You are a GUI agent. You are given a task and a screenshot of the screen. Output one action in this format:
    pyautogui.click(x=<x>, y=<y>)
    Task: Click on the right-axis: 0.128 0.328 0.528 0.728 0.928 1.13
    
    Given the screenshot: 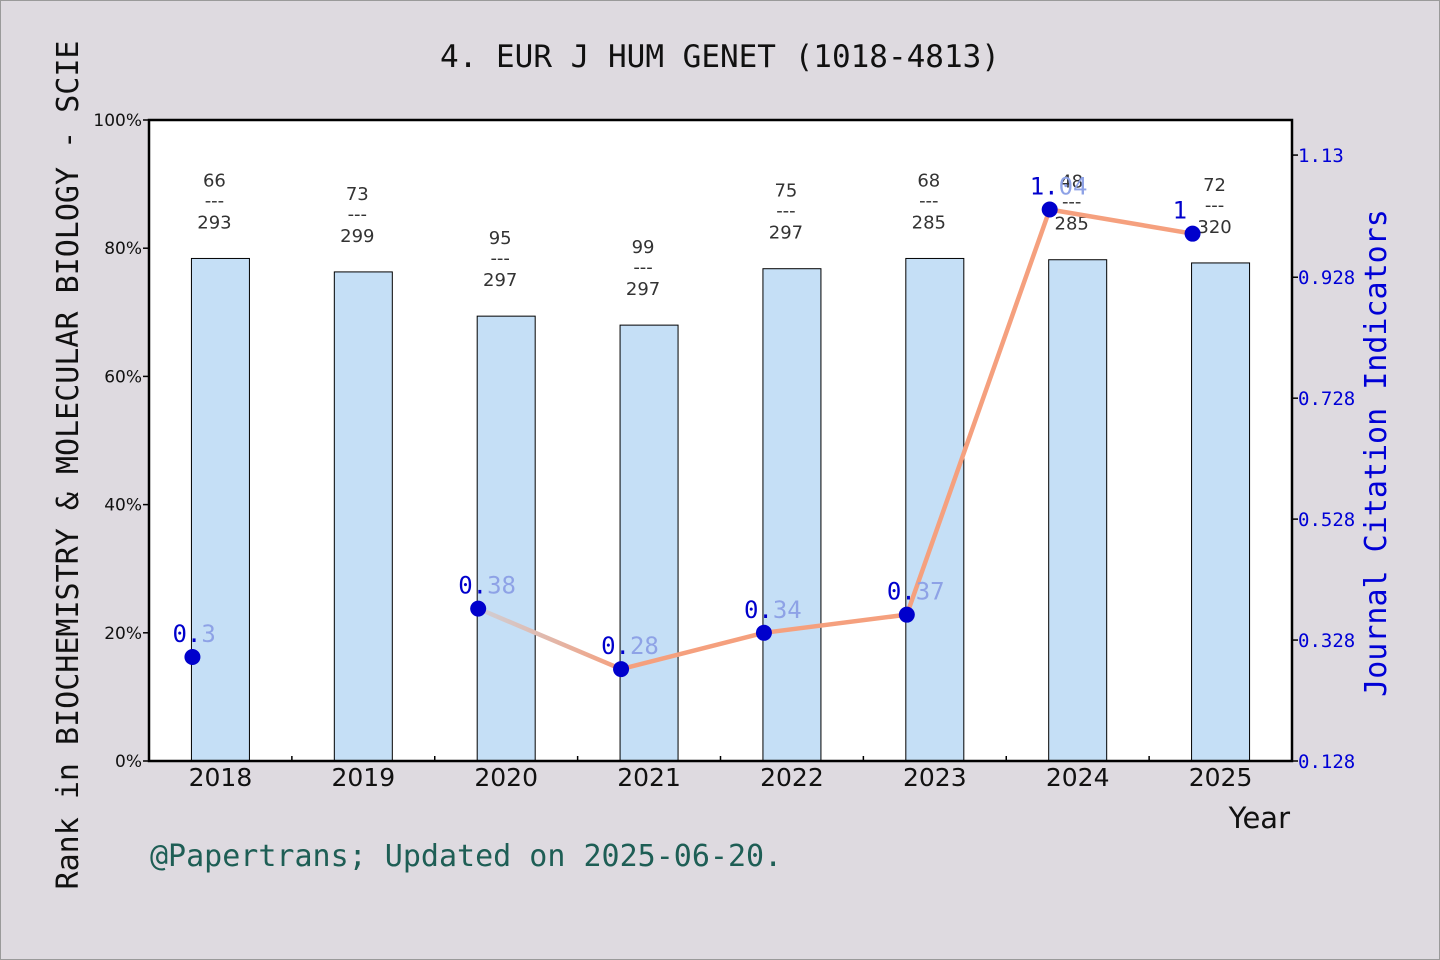 What is the action you would take?
    pyautogui.click(x=1323, y=459)
    